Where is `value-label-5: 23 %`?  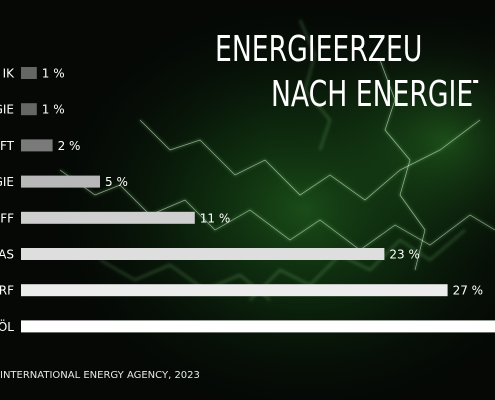 value-label-5: 23 % is located at coordinates (404, 255).